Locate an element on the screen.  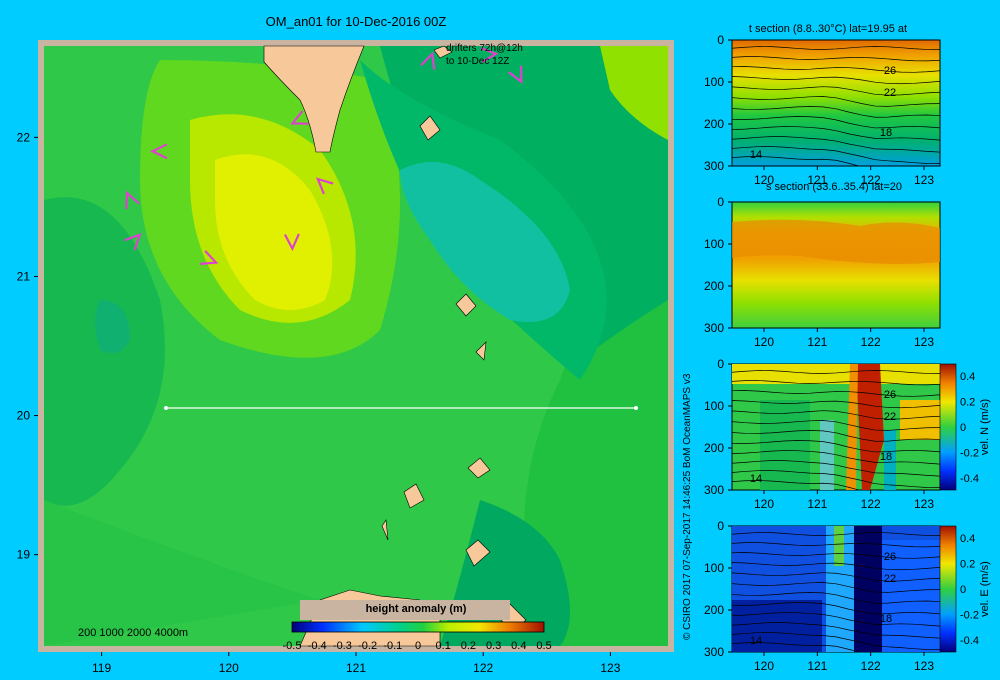
map-title: OM_an01 for 10-Dec-2016 00Z is located at coordinates (356, 21).